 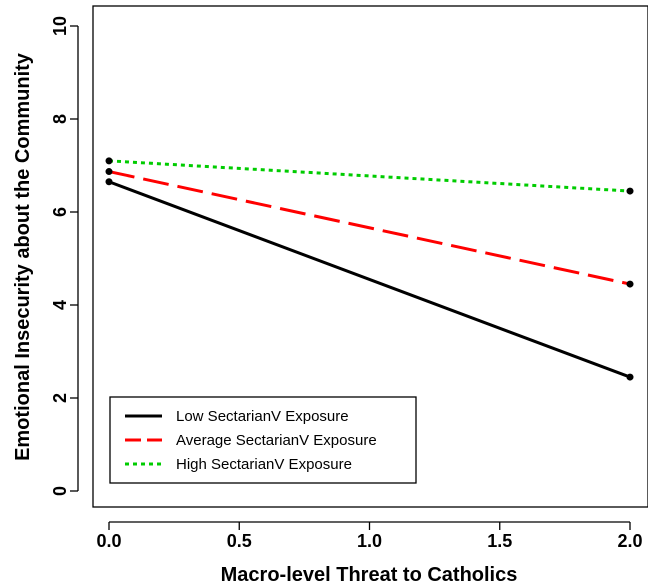 I want to click on y-tick-label: 0, so click(x=60, y=491).